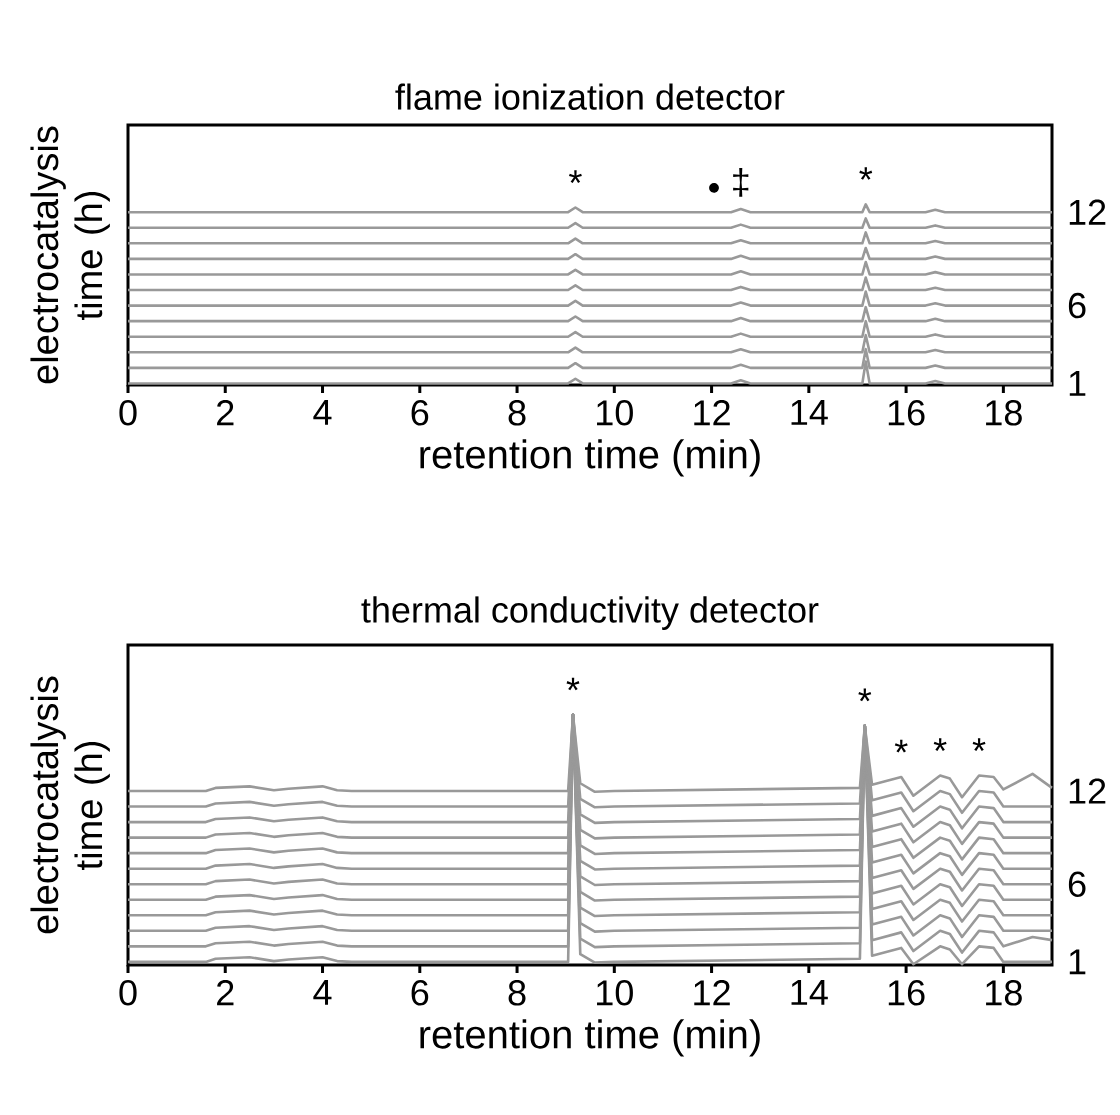 The image size is (1120, 1115). What do you see at coordinates (741, 182) in the screenshot?
I see `annotation: ‡` at bounding box center [741, 182].